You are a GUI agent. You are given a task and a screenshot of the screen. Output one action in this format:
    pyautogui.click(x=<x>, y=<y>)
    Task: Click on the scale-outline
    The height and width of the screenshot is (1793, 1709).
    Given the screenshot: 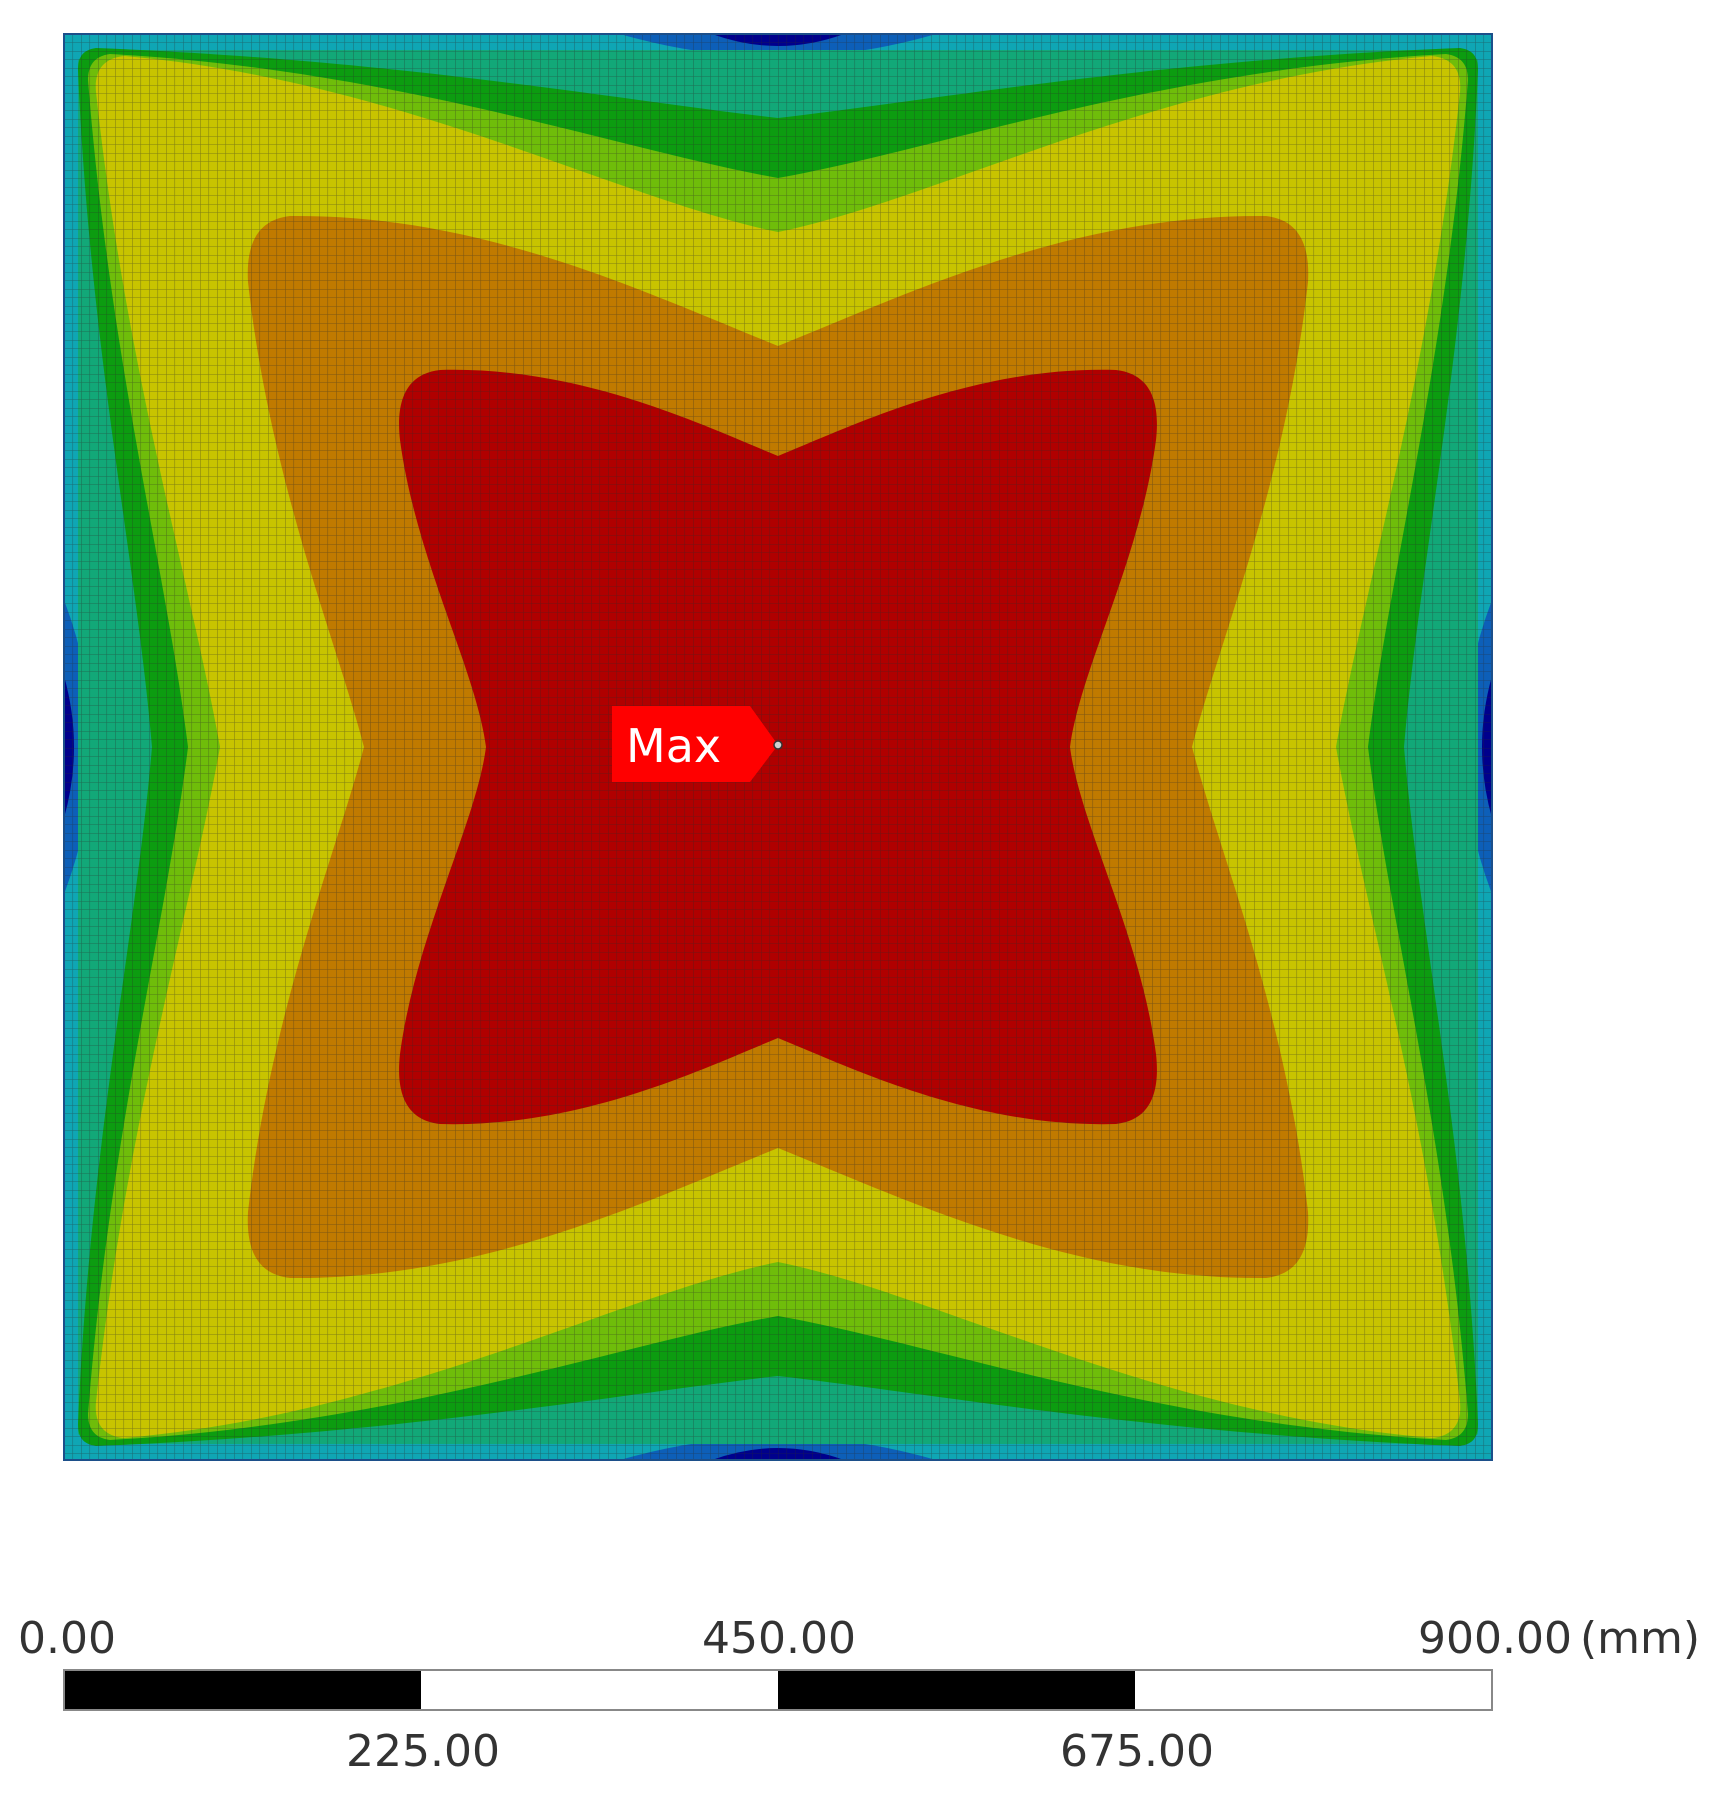 What is the action you would take?
    pyautogui.click(x=778, y=1690)
    